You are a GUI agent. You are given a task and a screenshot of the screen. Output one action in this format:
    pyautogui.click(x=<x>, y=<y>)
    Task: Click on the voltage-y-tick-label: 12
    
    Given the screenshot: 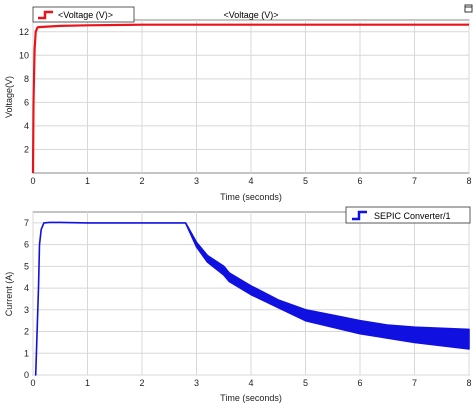 What is the action you would take?
    pyautogui.click(x=24, y=32)
    